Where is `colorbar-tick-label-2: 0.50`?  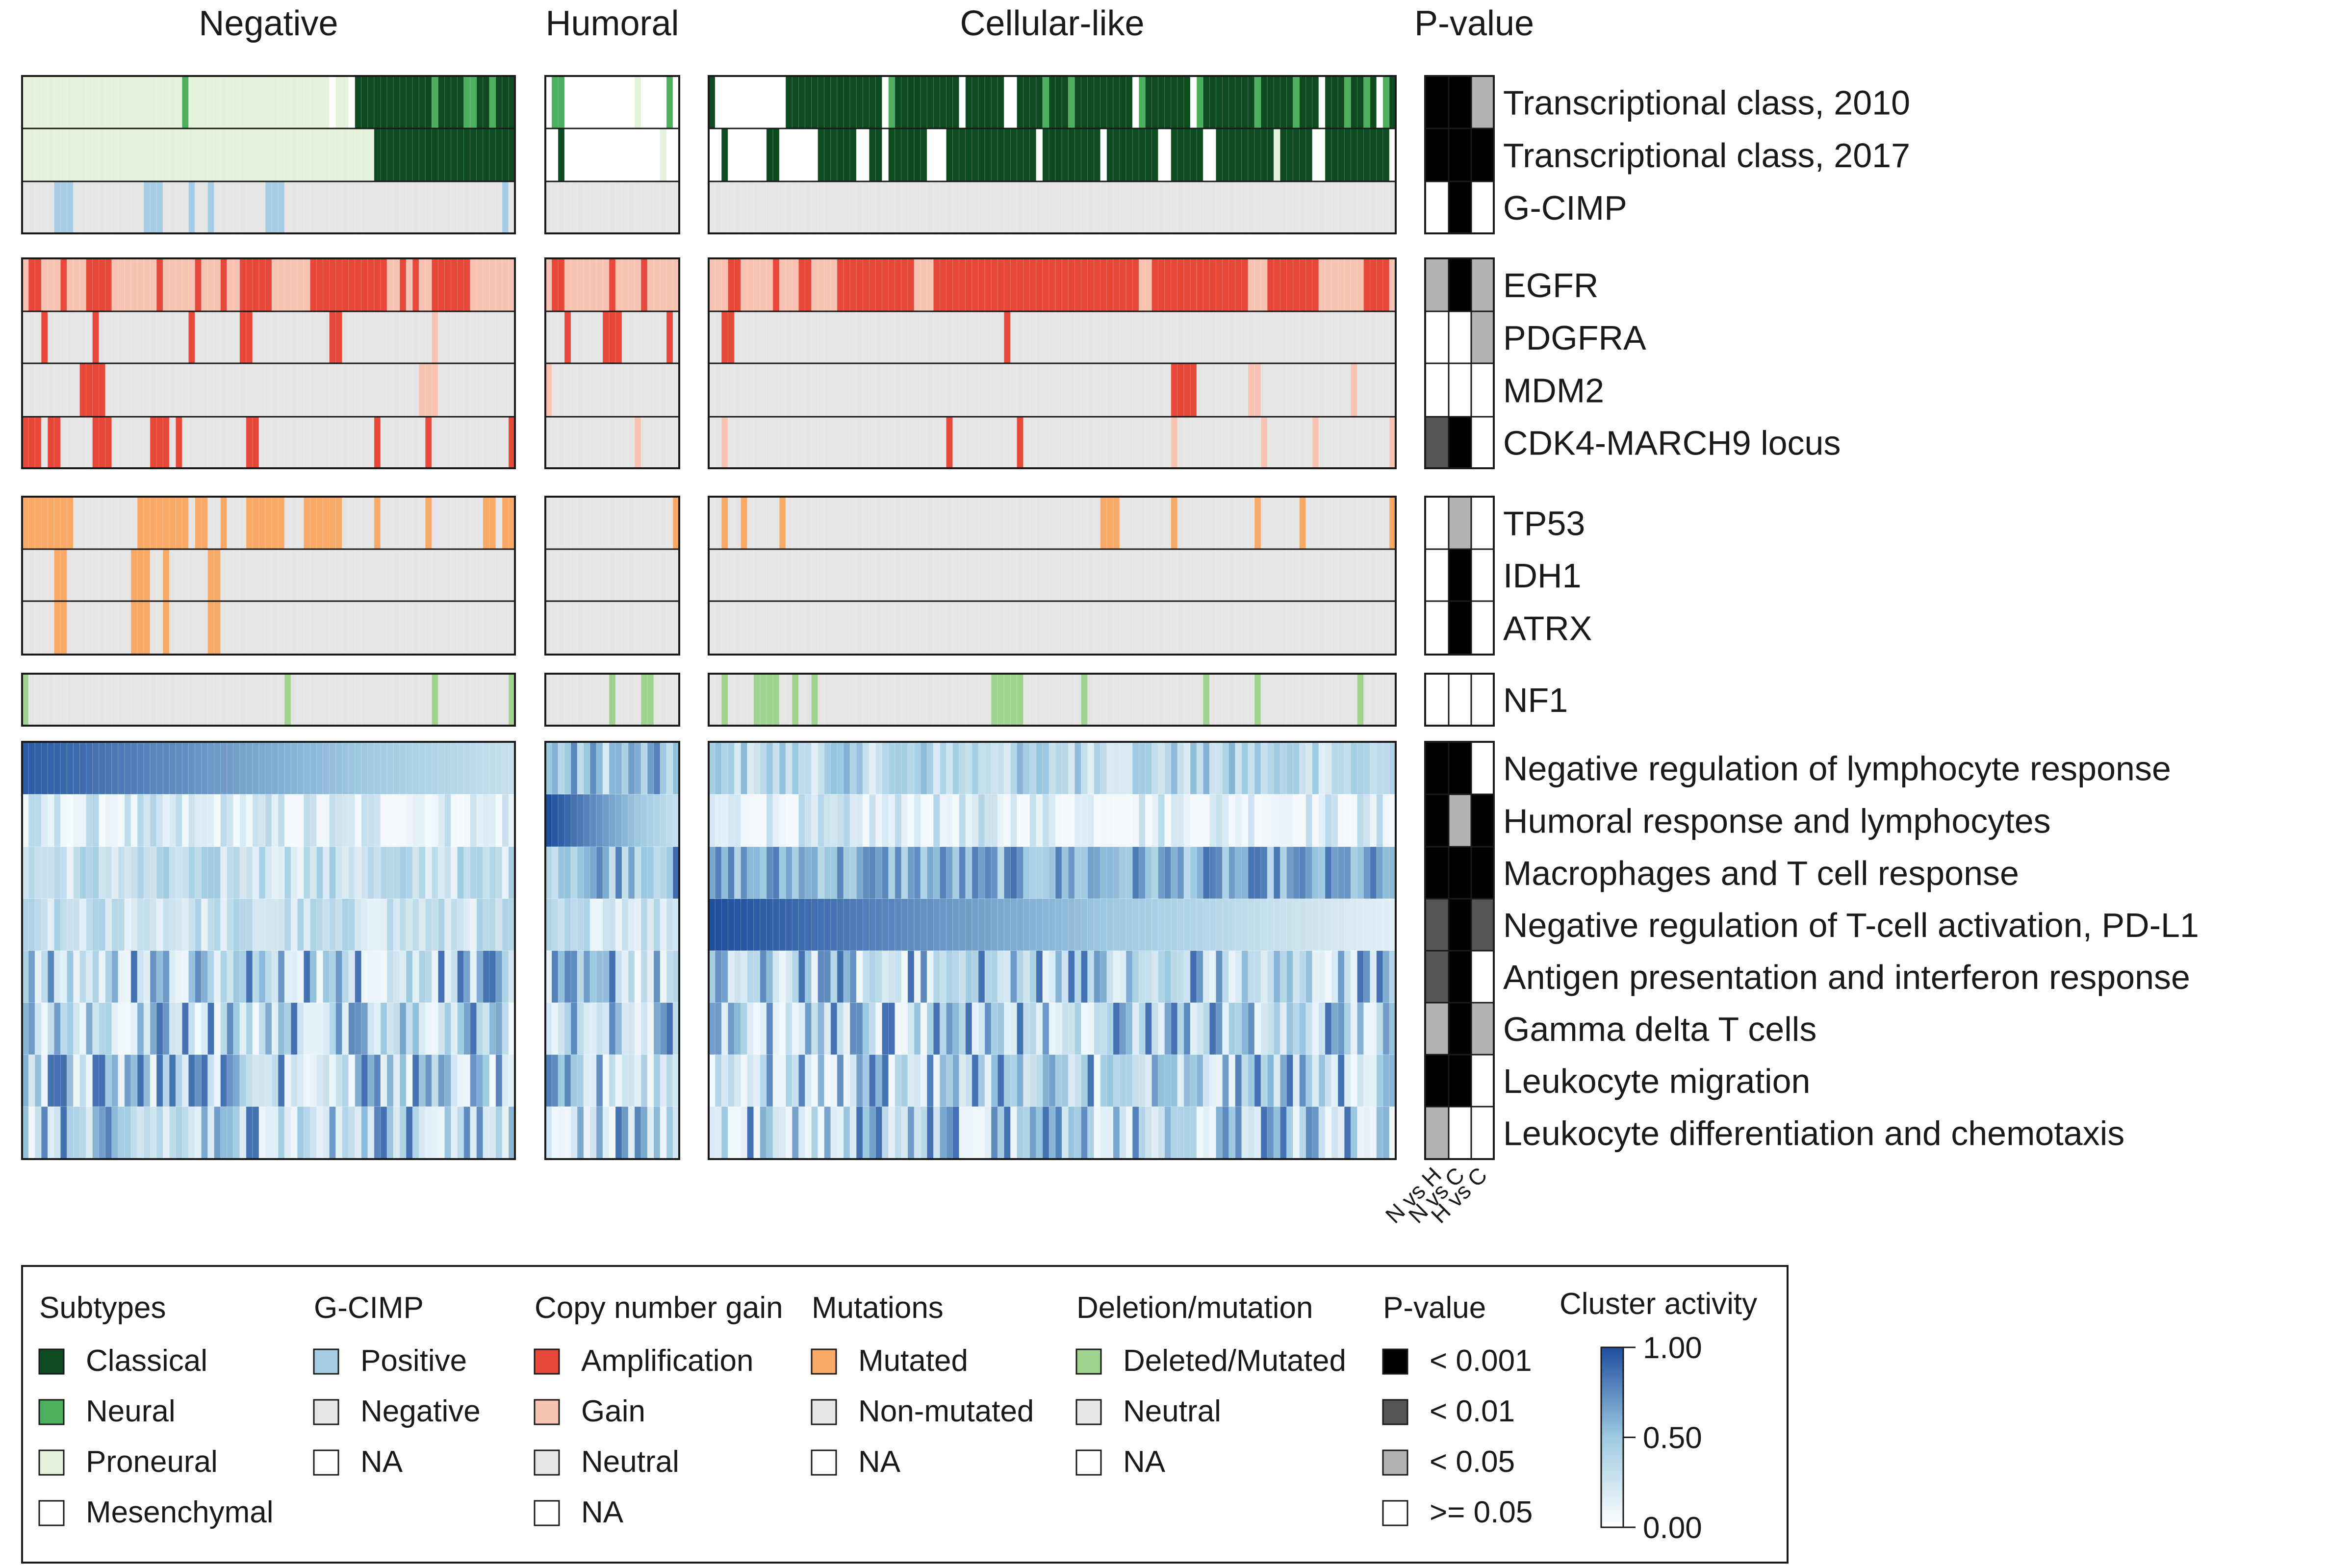
colorbar-tick-label-2: 0.50 is located at coordinates (1672, 1438).